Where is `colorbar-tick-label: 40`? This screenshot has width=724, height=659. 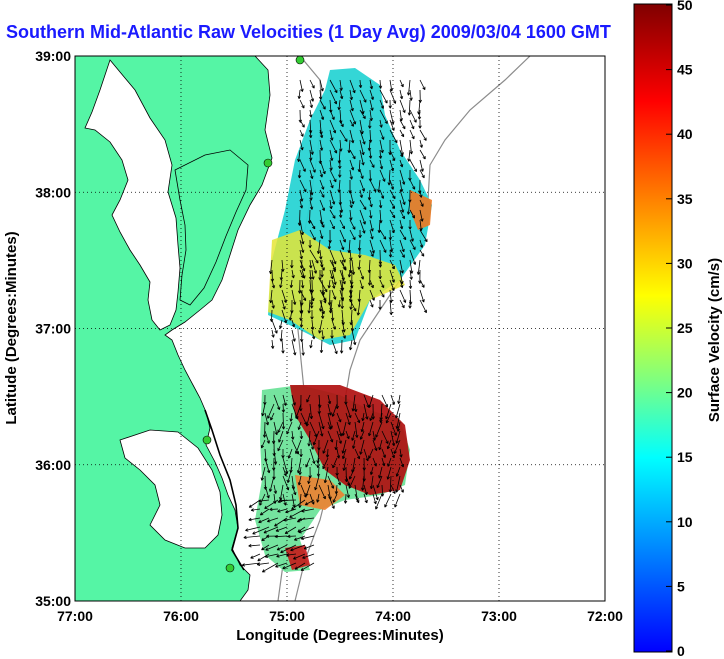
colorbar-tick-label: 40 is located at coordinates (685, 134).